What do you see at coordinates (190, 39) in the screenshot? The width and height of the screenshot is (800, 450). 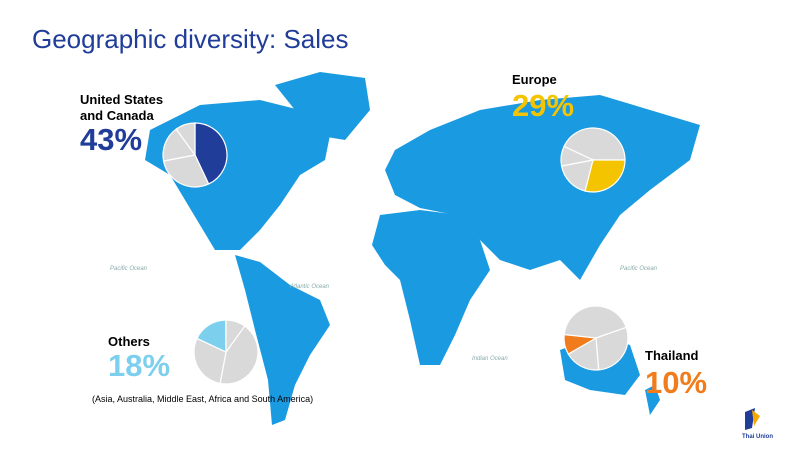 I see `title: Geographic diversity: Sales` at bounding box center [190, 39].